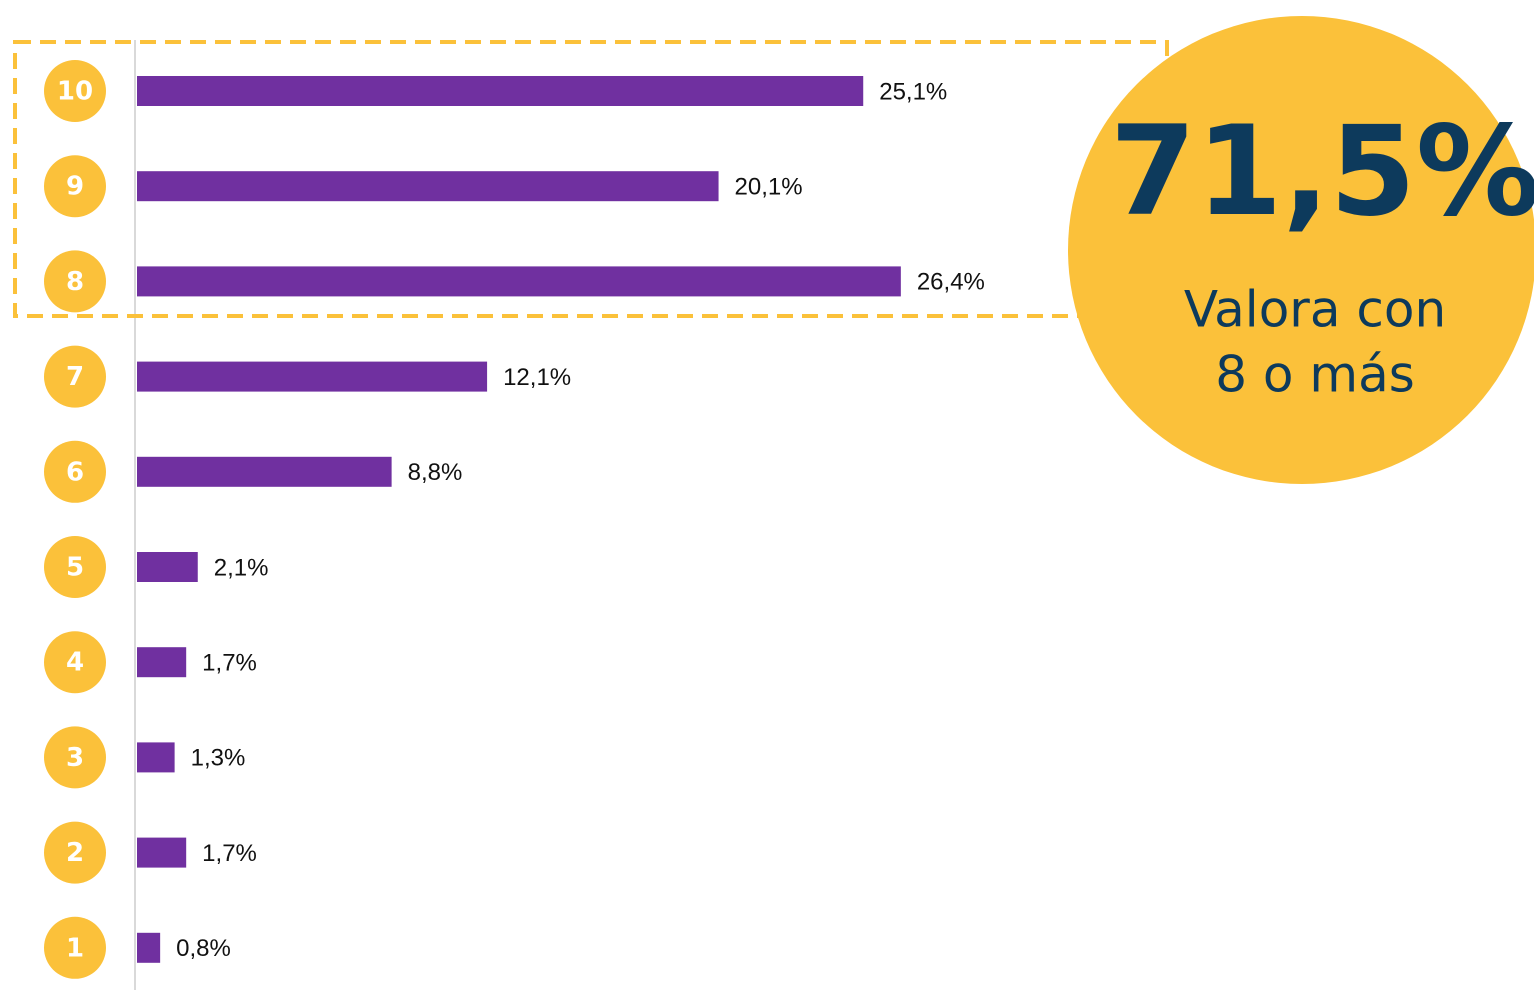  Describe the element at coordinates (769, 187) in the screenshot. I see `value-label: 20,1%` at that location.